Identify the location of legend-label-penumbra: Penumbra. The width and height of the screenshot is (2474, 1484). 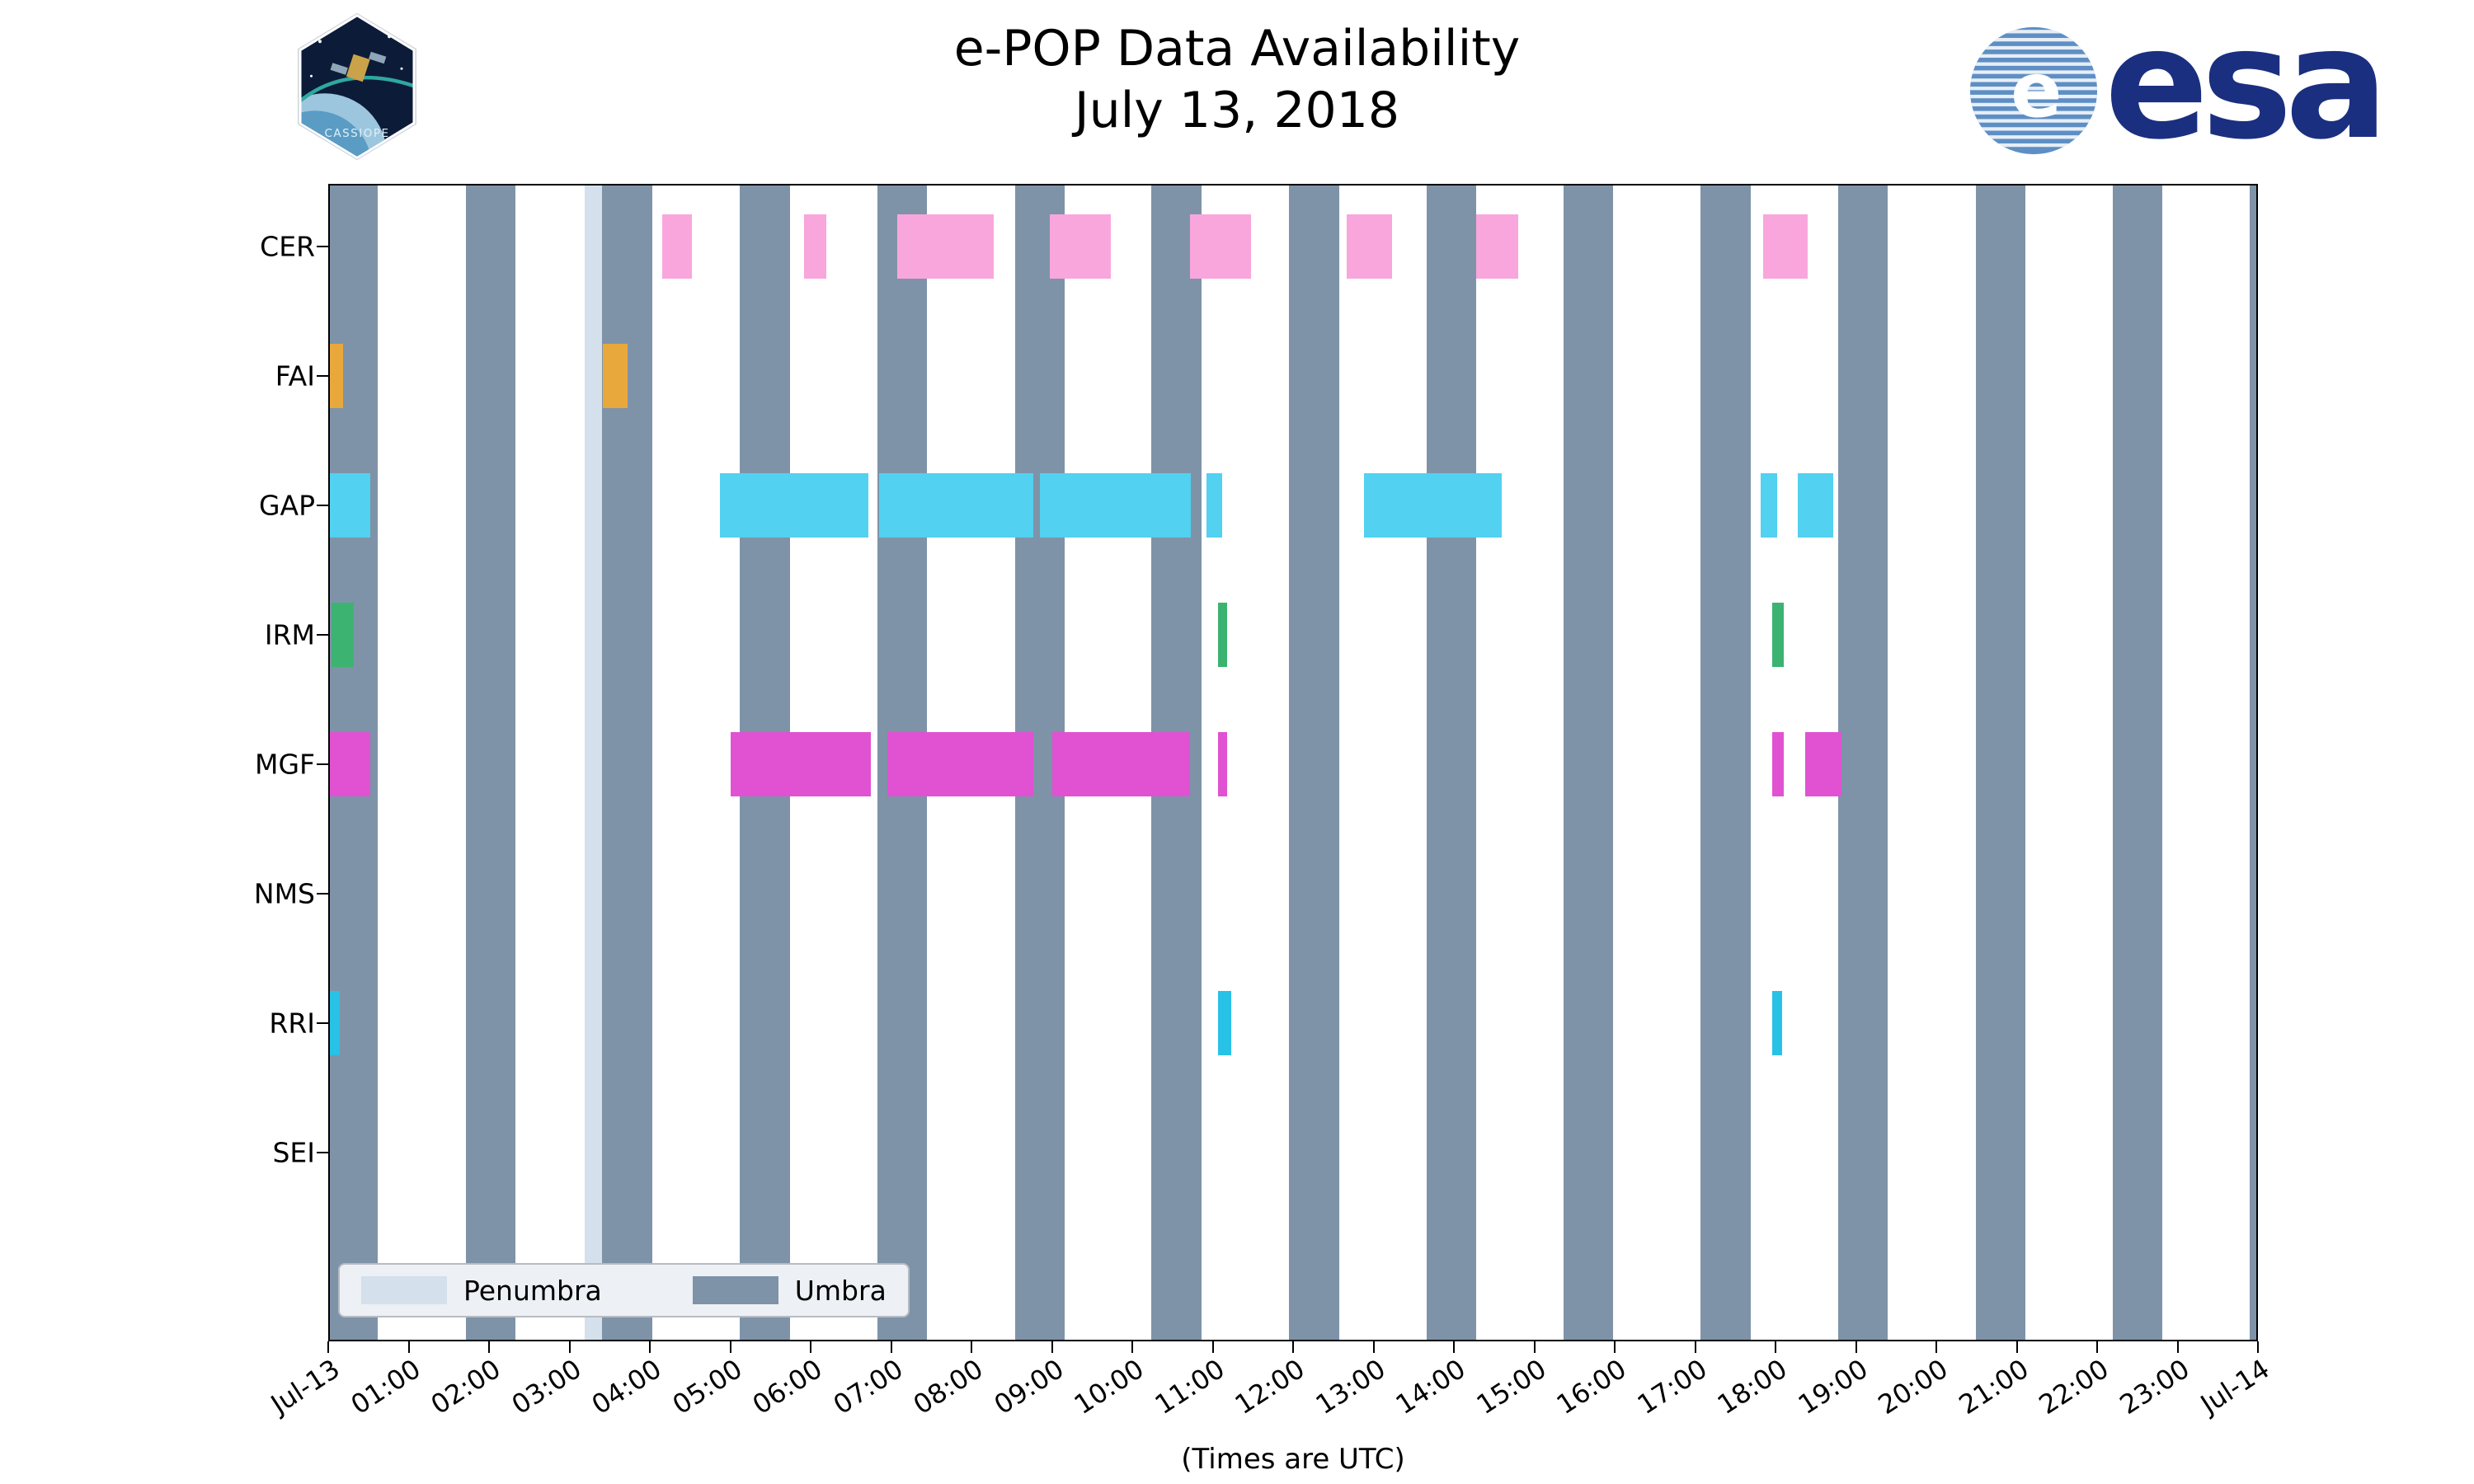
(532, 1290).